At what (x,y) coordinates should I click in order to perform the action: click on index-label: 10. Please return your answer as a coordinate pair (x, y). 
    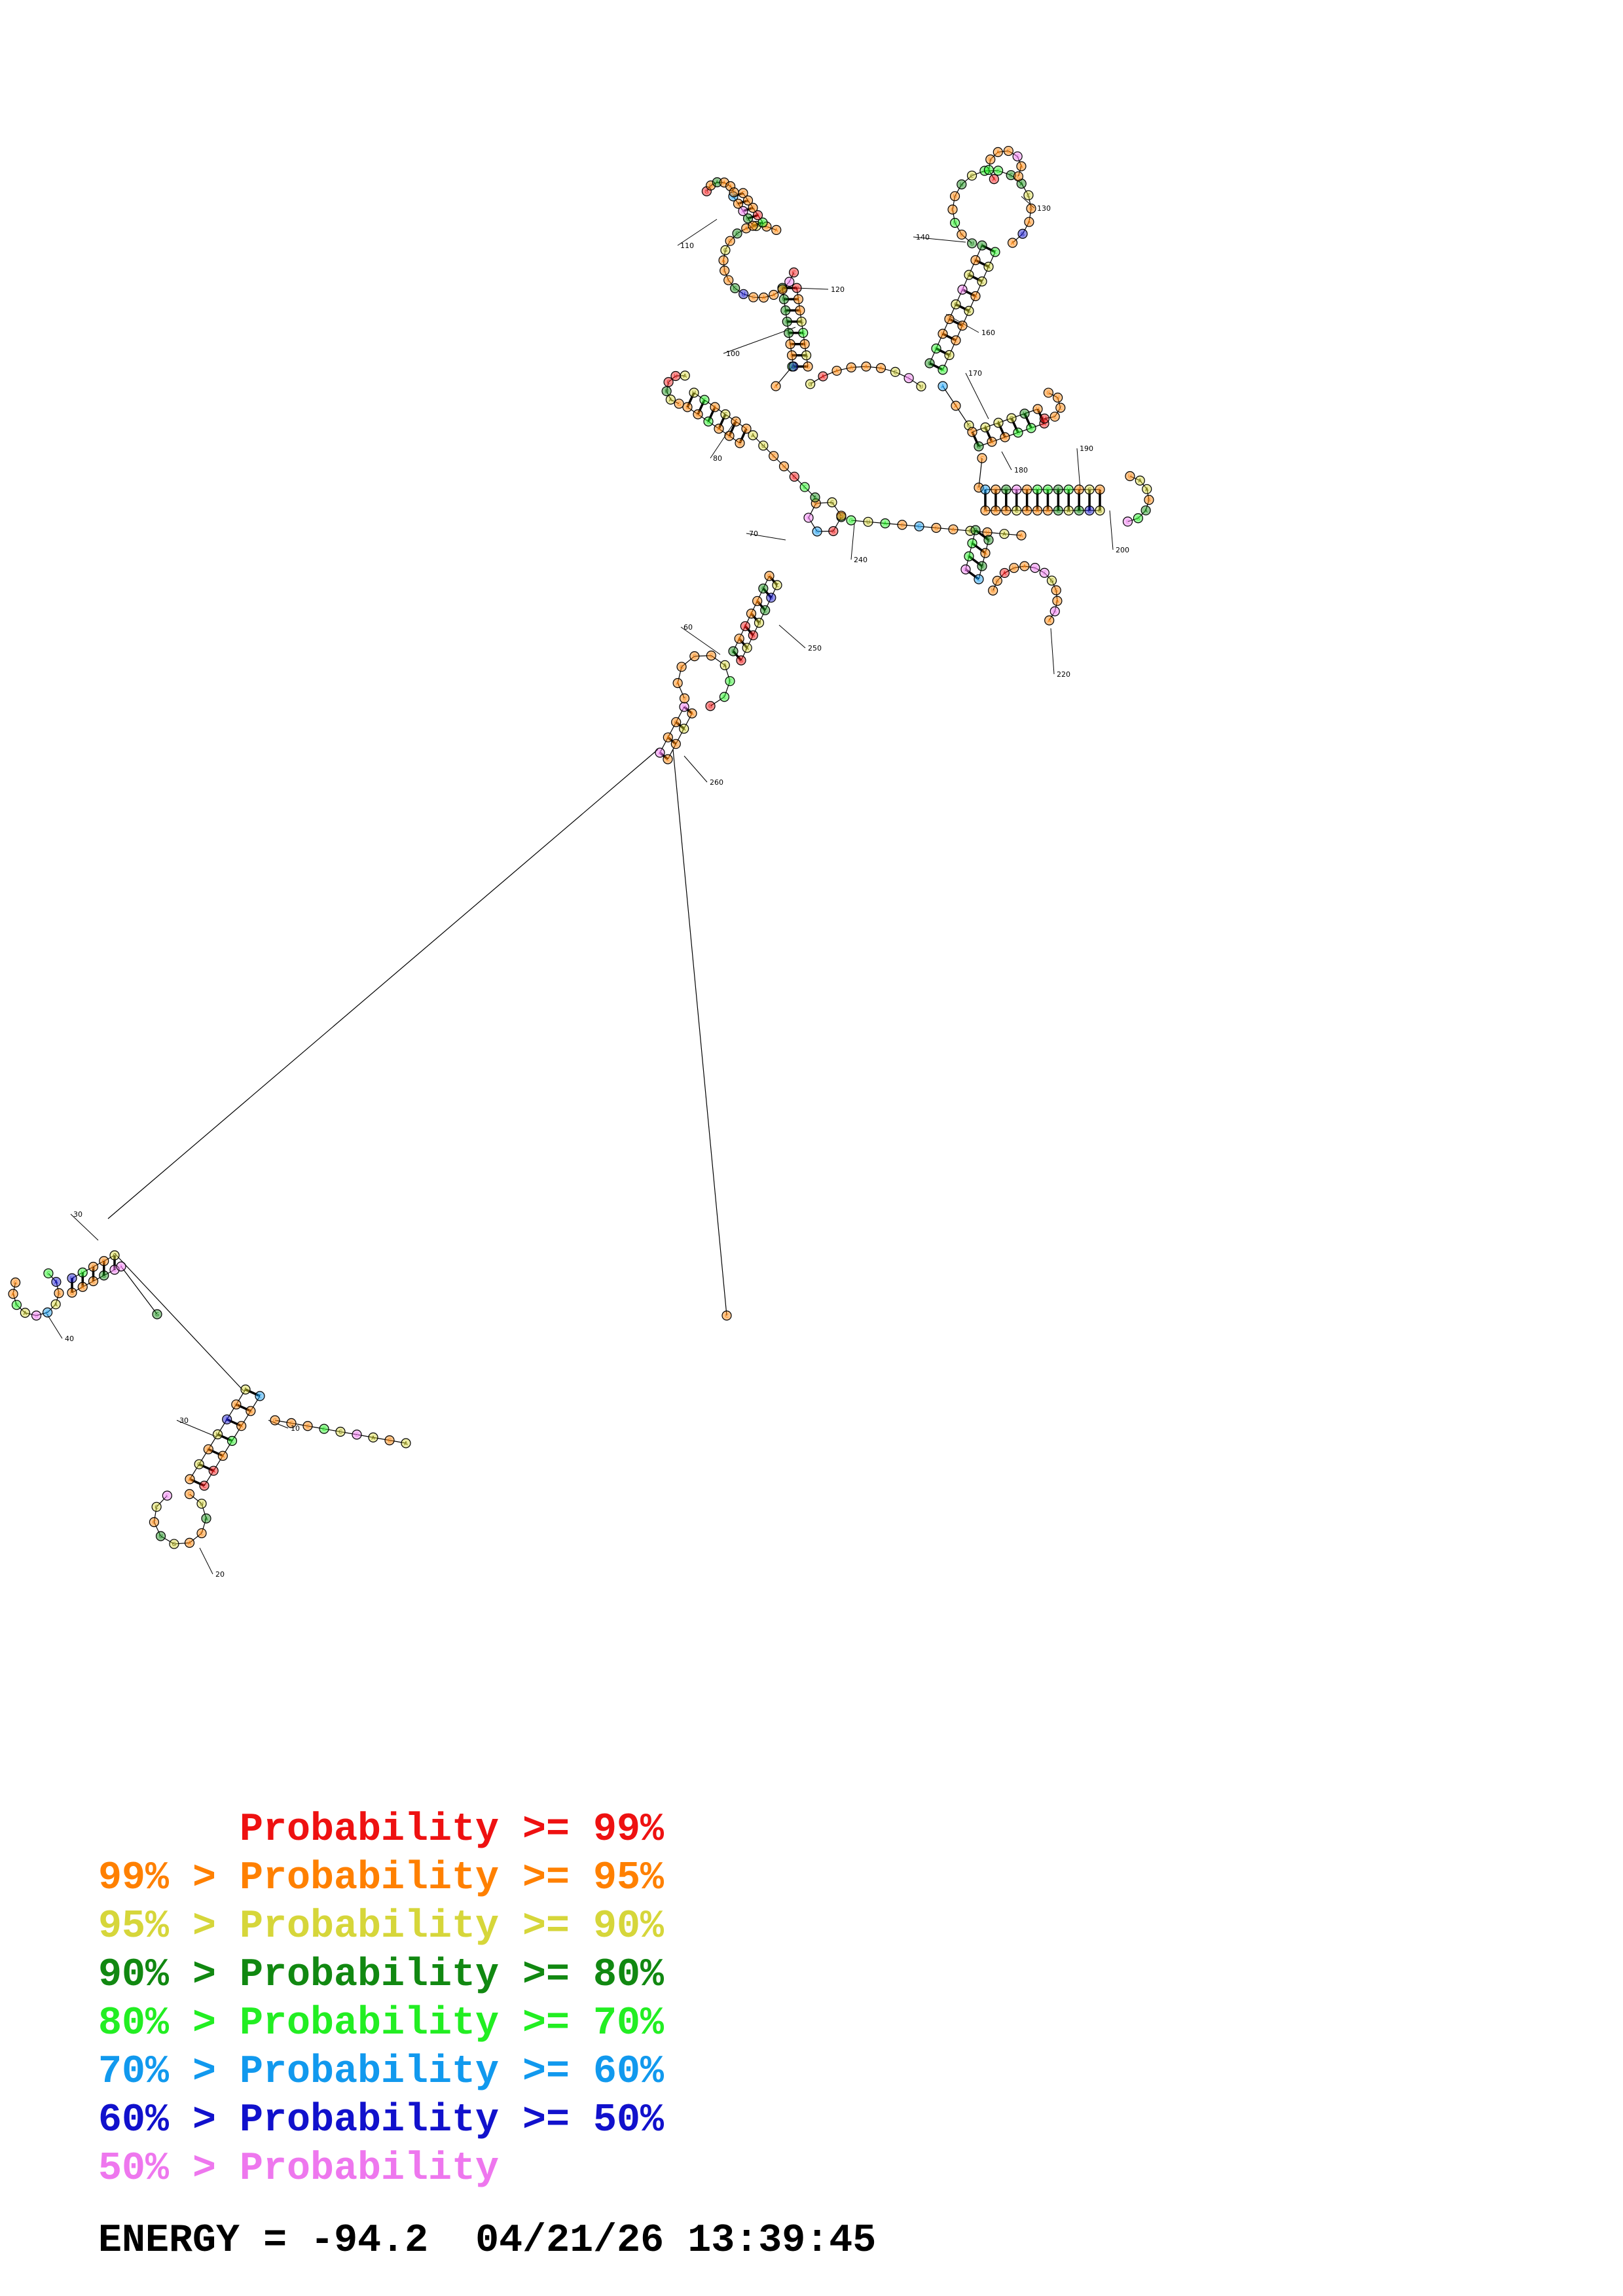
    Looking at the image, I should click on (295, 1428).